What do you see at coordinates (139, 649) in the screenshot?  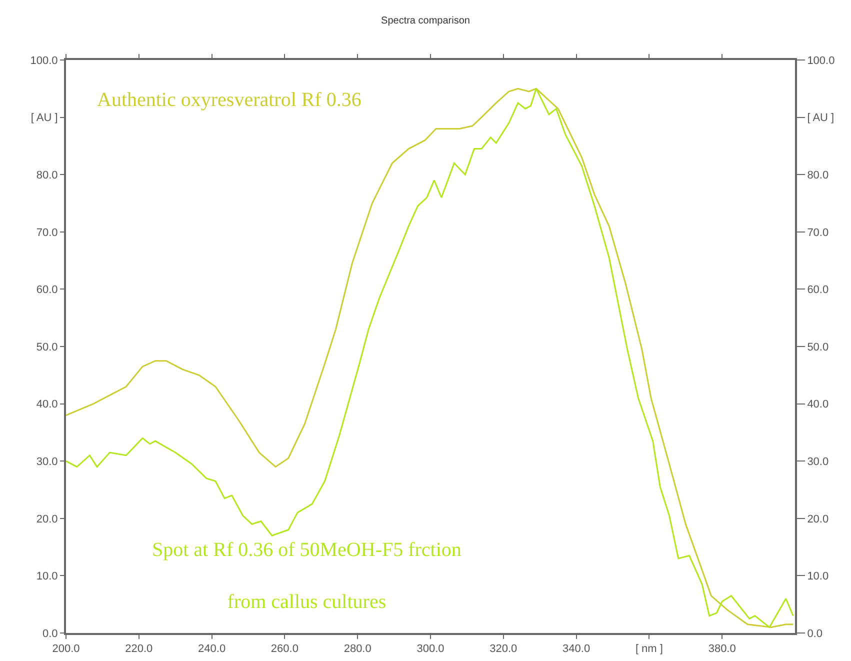 I see `x-tick-label: 220.0` at bounding box center [139, 649].